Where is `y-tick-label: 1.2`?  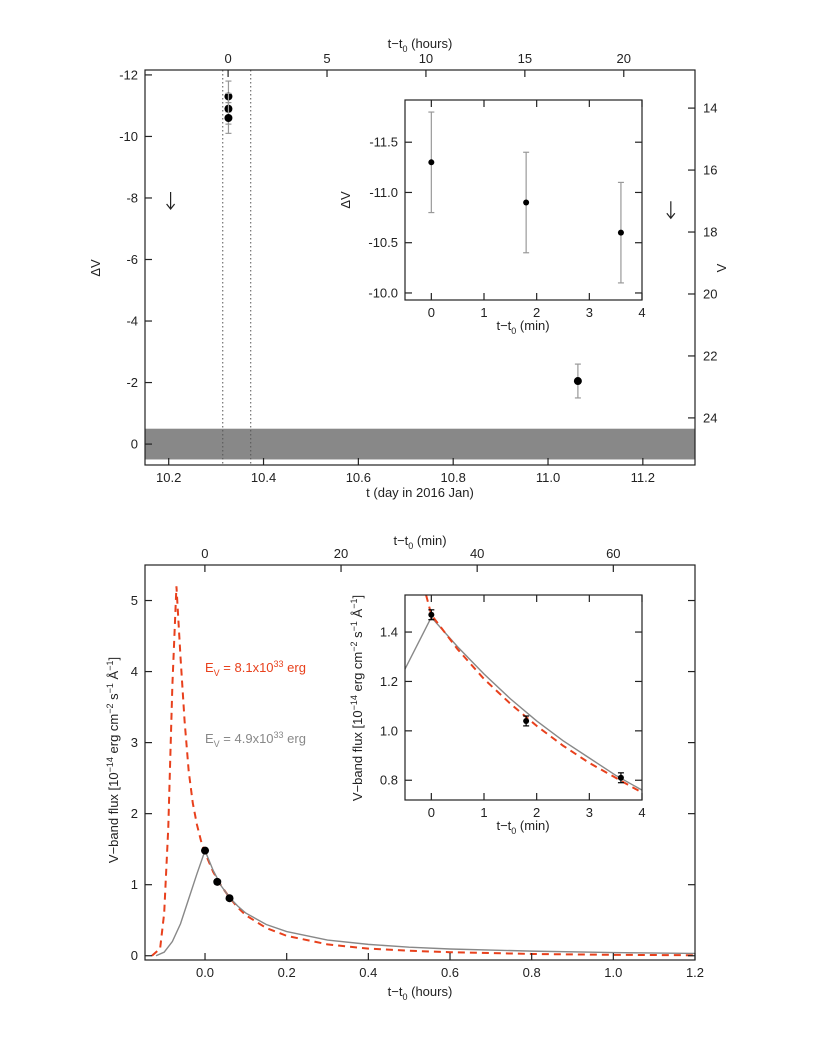
y-tick-label: 1.2 is located at coordinates (389, 681).